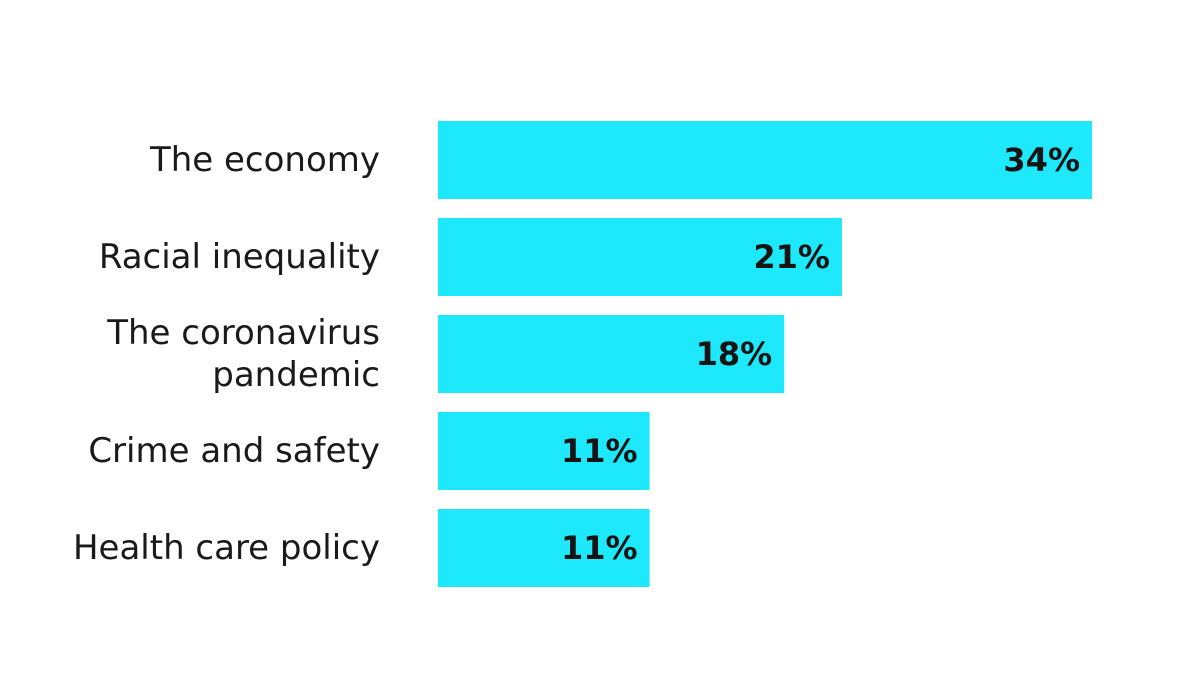  What do you see at coordinates (791, 257) in the screenshot?
I see `bar-value-label: 21%` at bounding box center [791, 257].